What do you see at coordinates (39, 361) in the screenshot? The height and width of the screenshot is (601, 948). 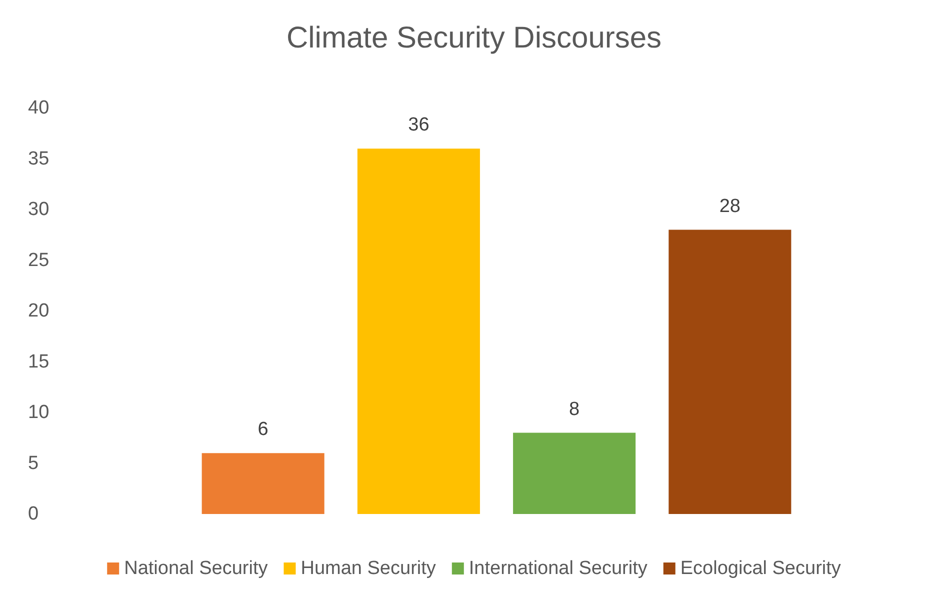 I see `y-tick-label: 15` at bounding box center [39, 361].